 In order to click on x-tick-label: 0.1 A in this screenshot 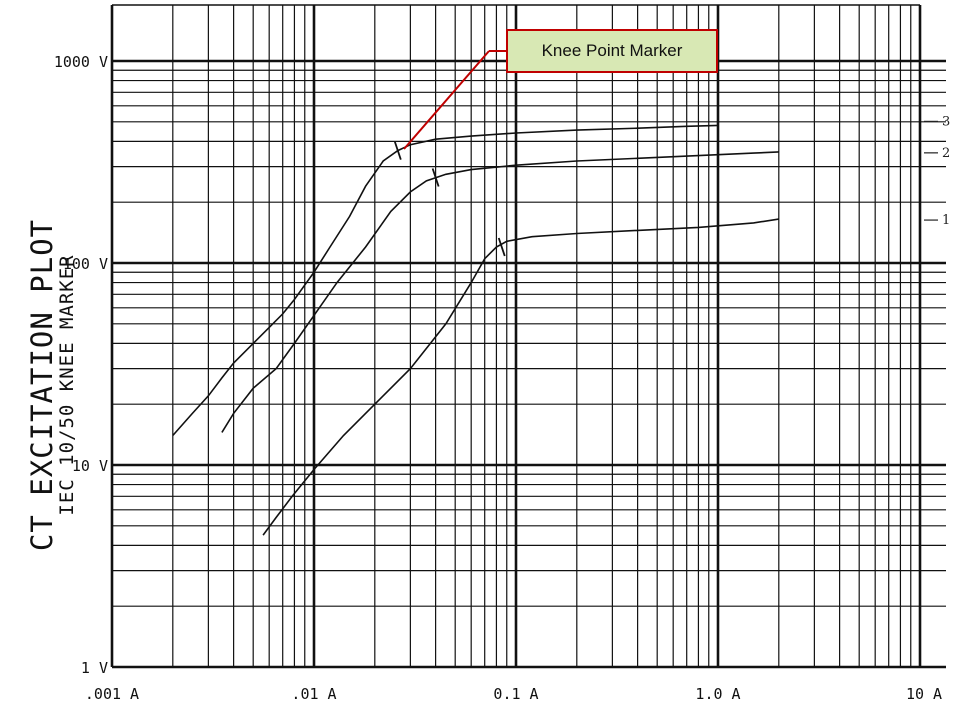, I will do `click(515, 694)`.